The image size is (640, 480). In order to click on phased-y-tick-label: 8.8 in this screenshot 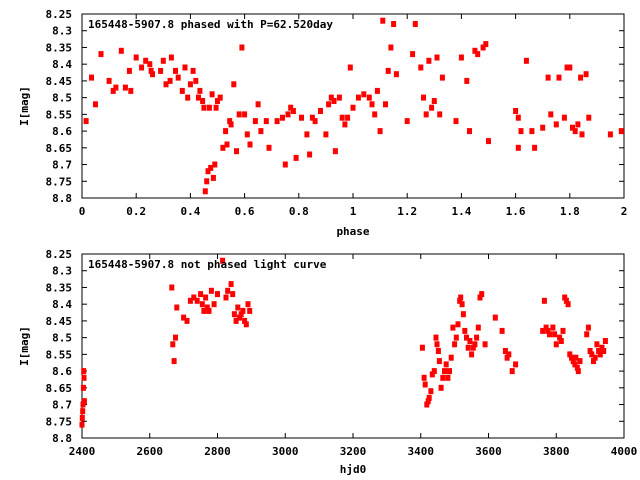, I will do `click(62, 198)`.